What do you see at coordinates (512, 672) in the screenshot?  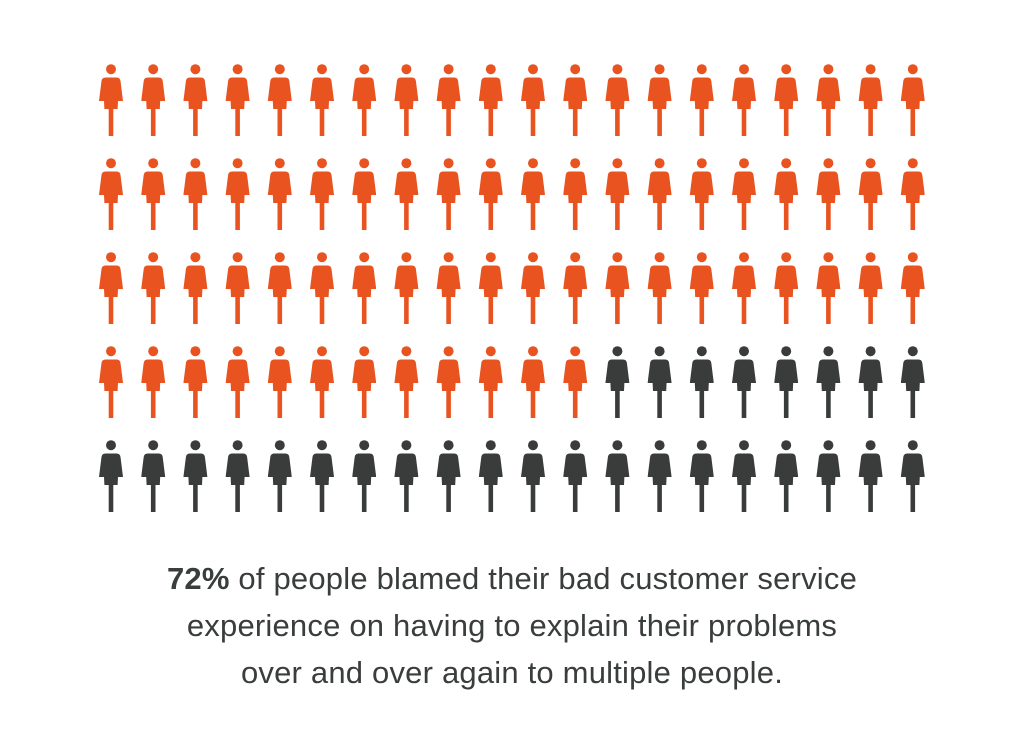 I see `caption-line-3: over and over again to multiple people.` at bounding box center [512, 672].